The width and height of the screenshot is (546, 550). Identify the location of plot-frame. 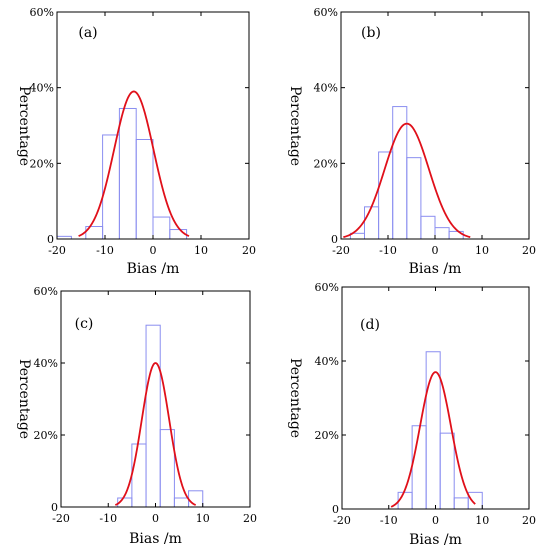
(435, 125).